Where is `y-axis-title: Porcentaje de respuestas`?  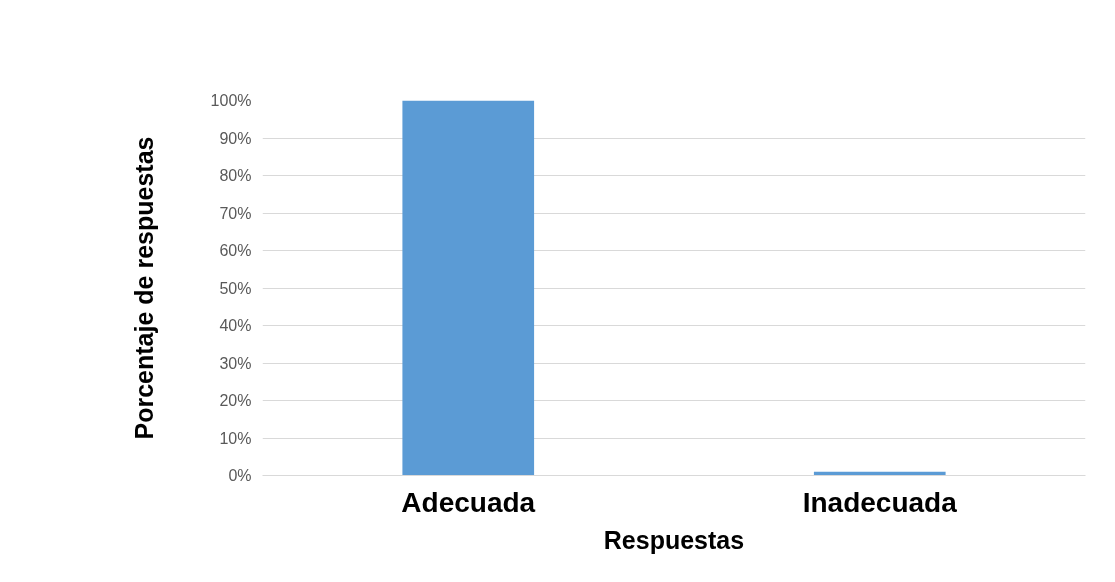 y-axis-title: Porcentaje de respuestas is located at coordinates (143, 288).